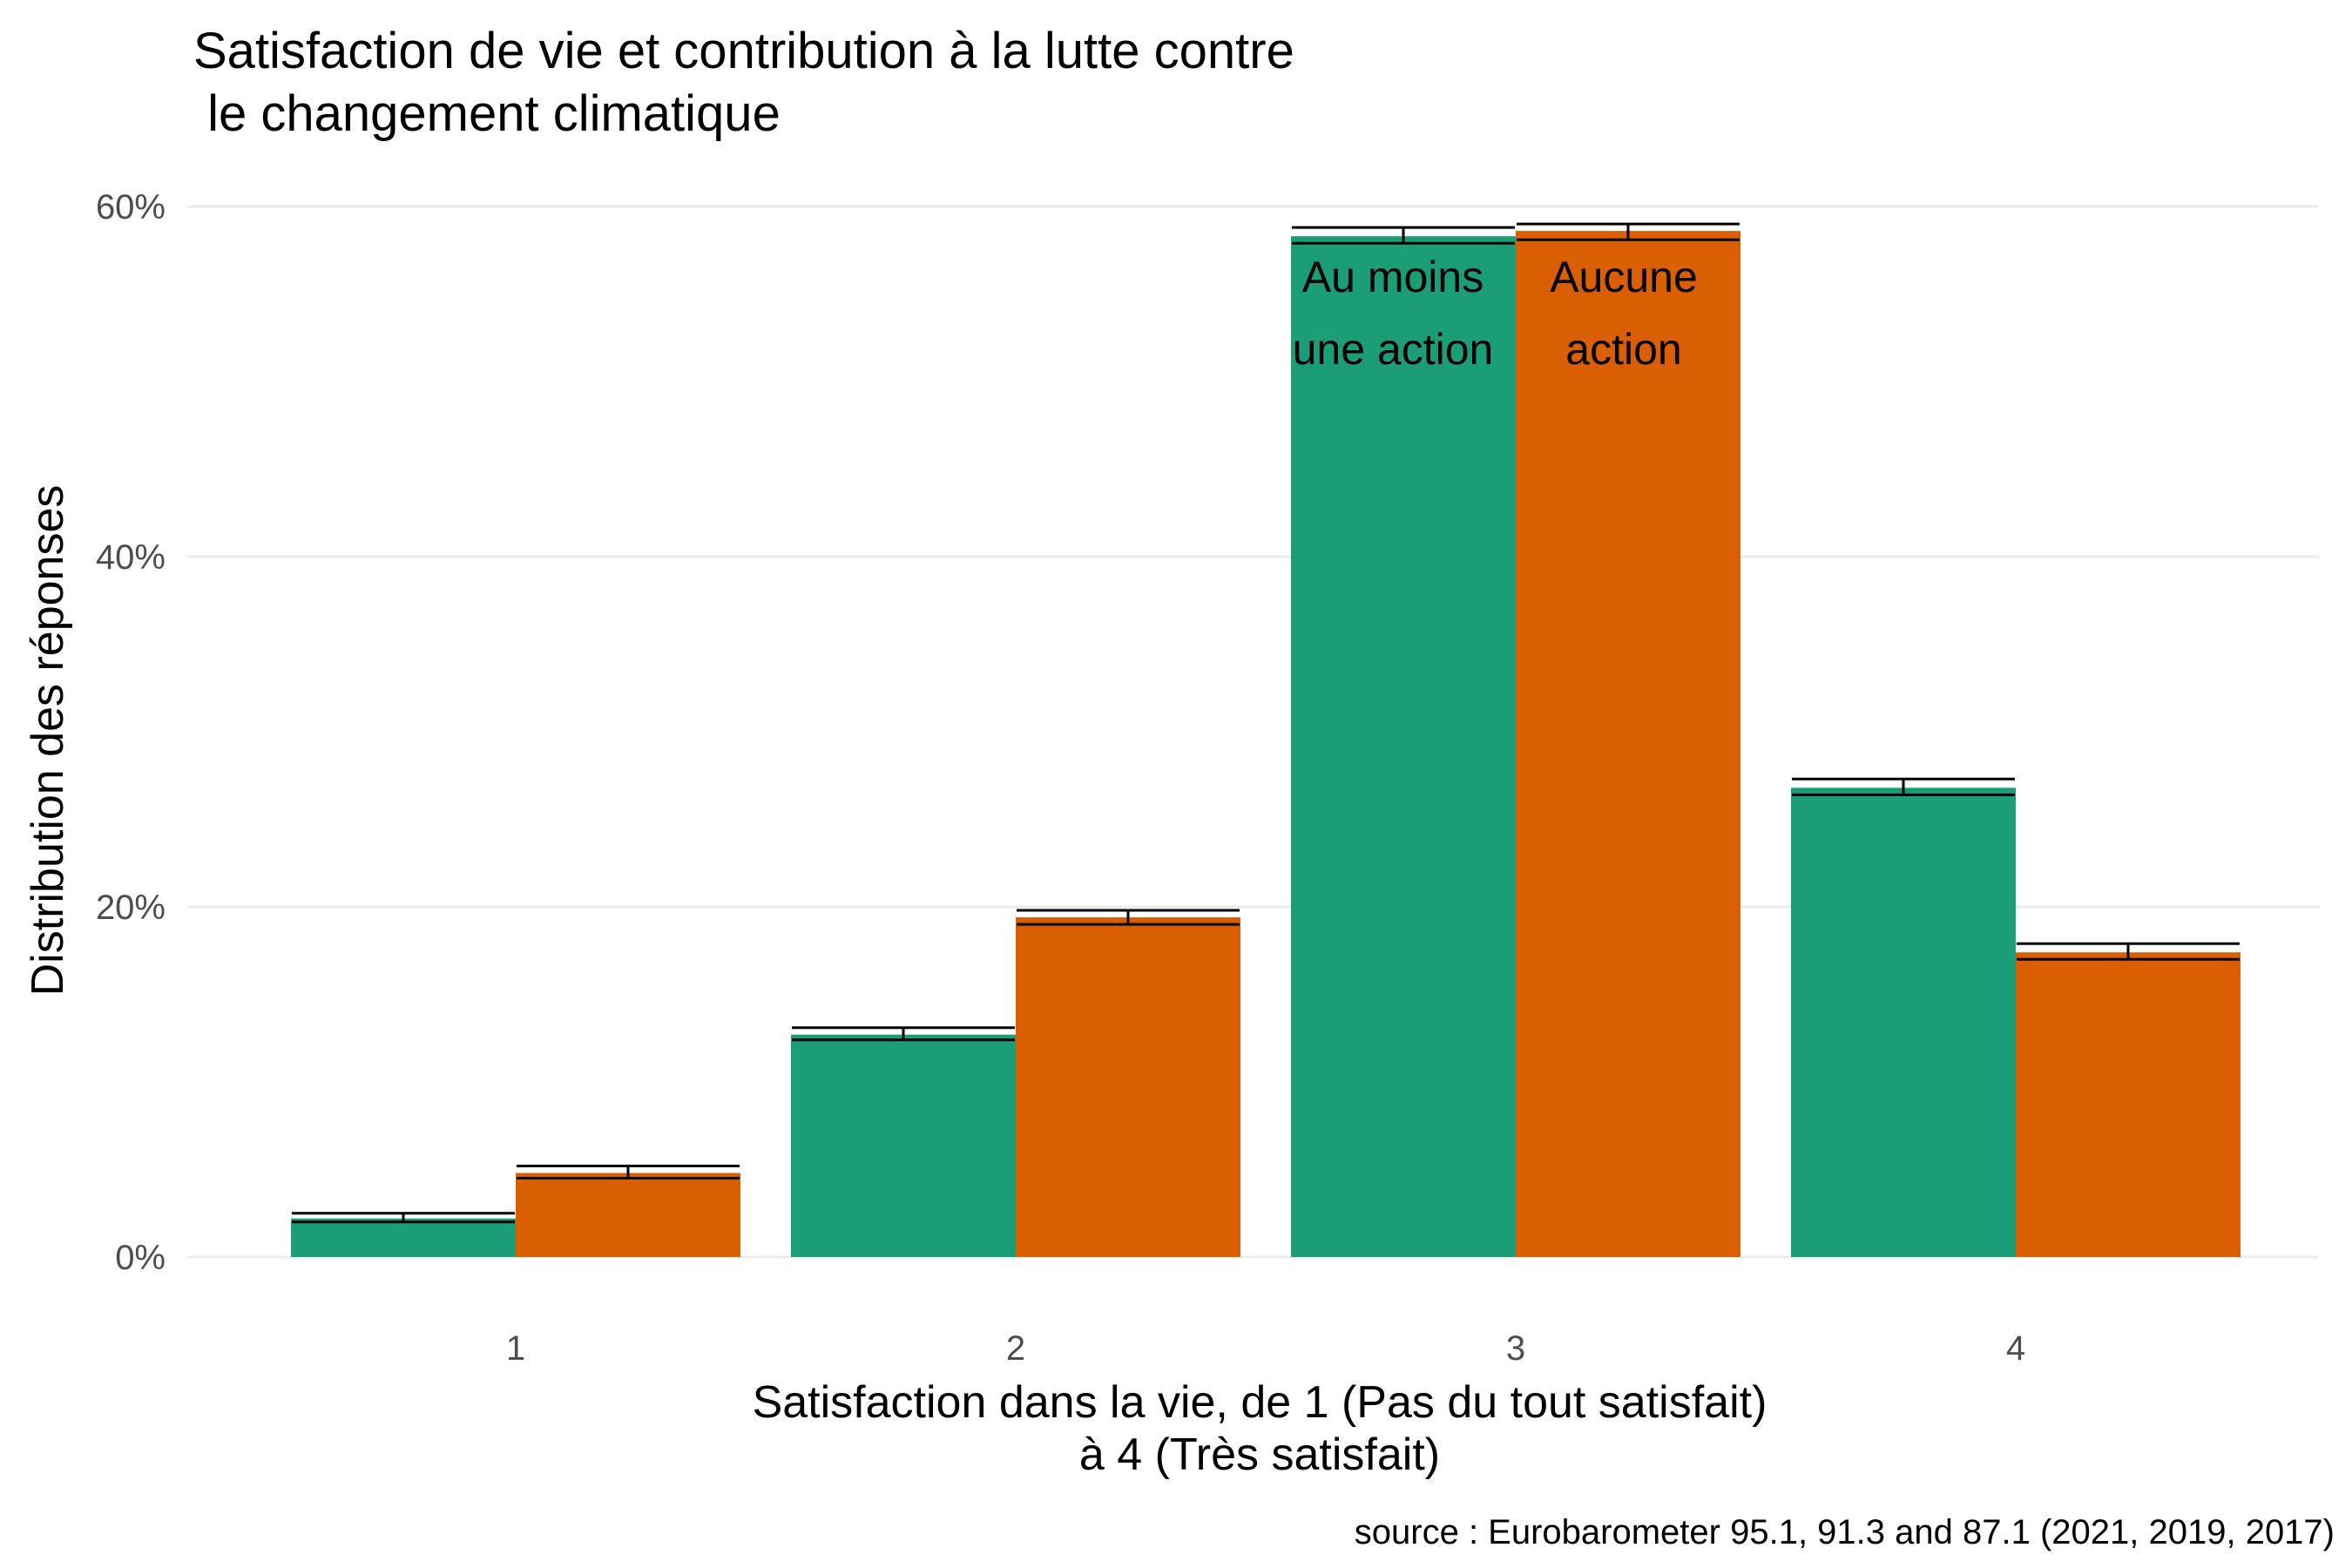  I want to click on bar-series1-cat4, so click(1903, 1022).